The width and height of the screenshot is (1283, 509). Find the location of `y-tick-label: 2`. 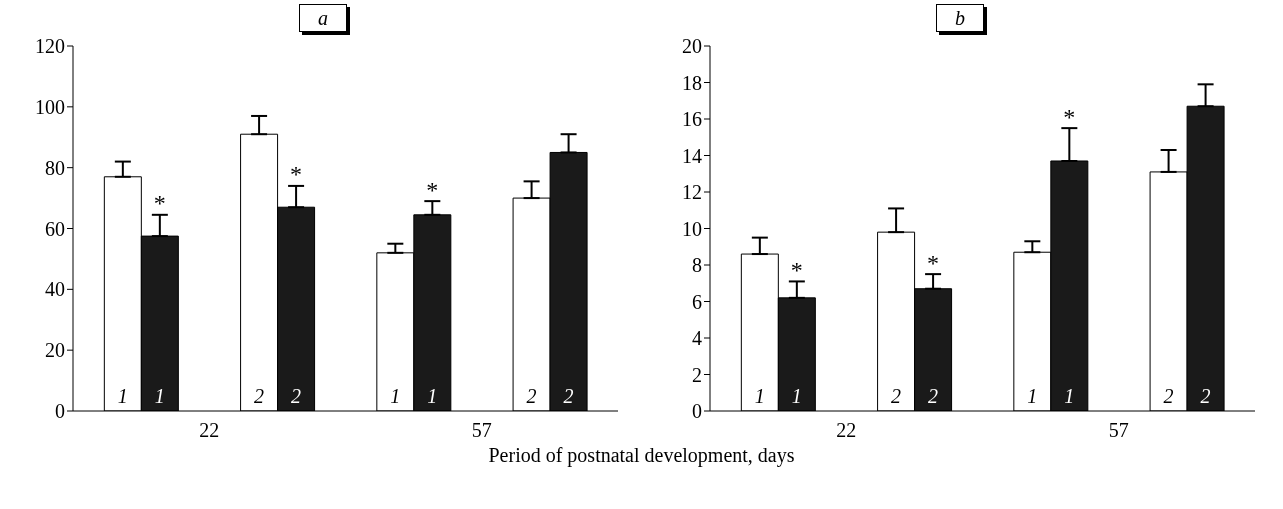

y-tick-label: 2 is located at coordinates (697, 374).